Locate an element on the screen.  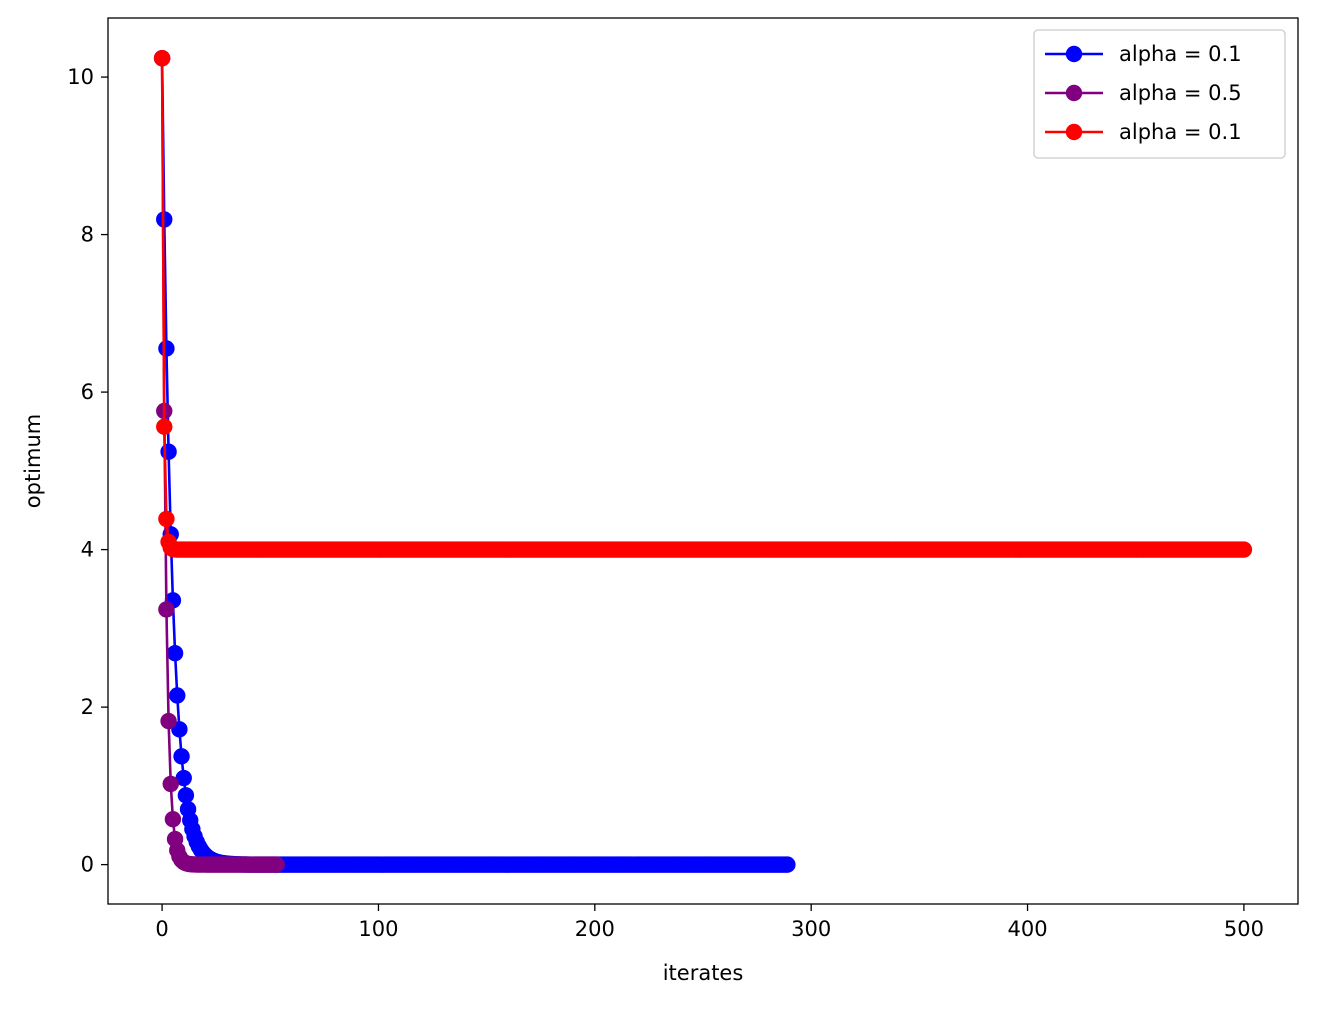
legend-item: alpha = 0.5 is located at coordinates (1143, 93).